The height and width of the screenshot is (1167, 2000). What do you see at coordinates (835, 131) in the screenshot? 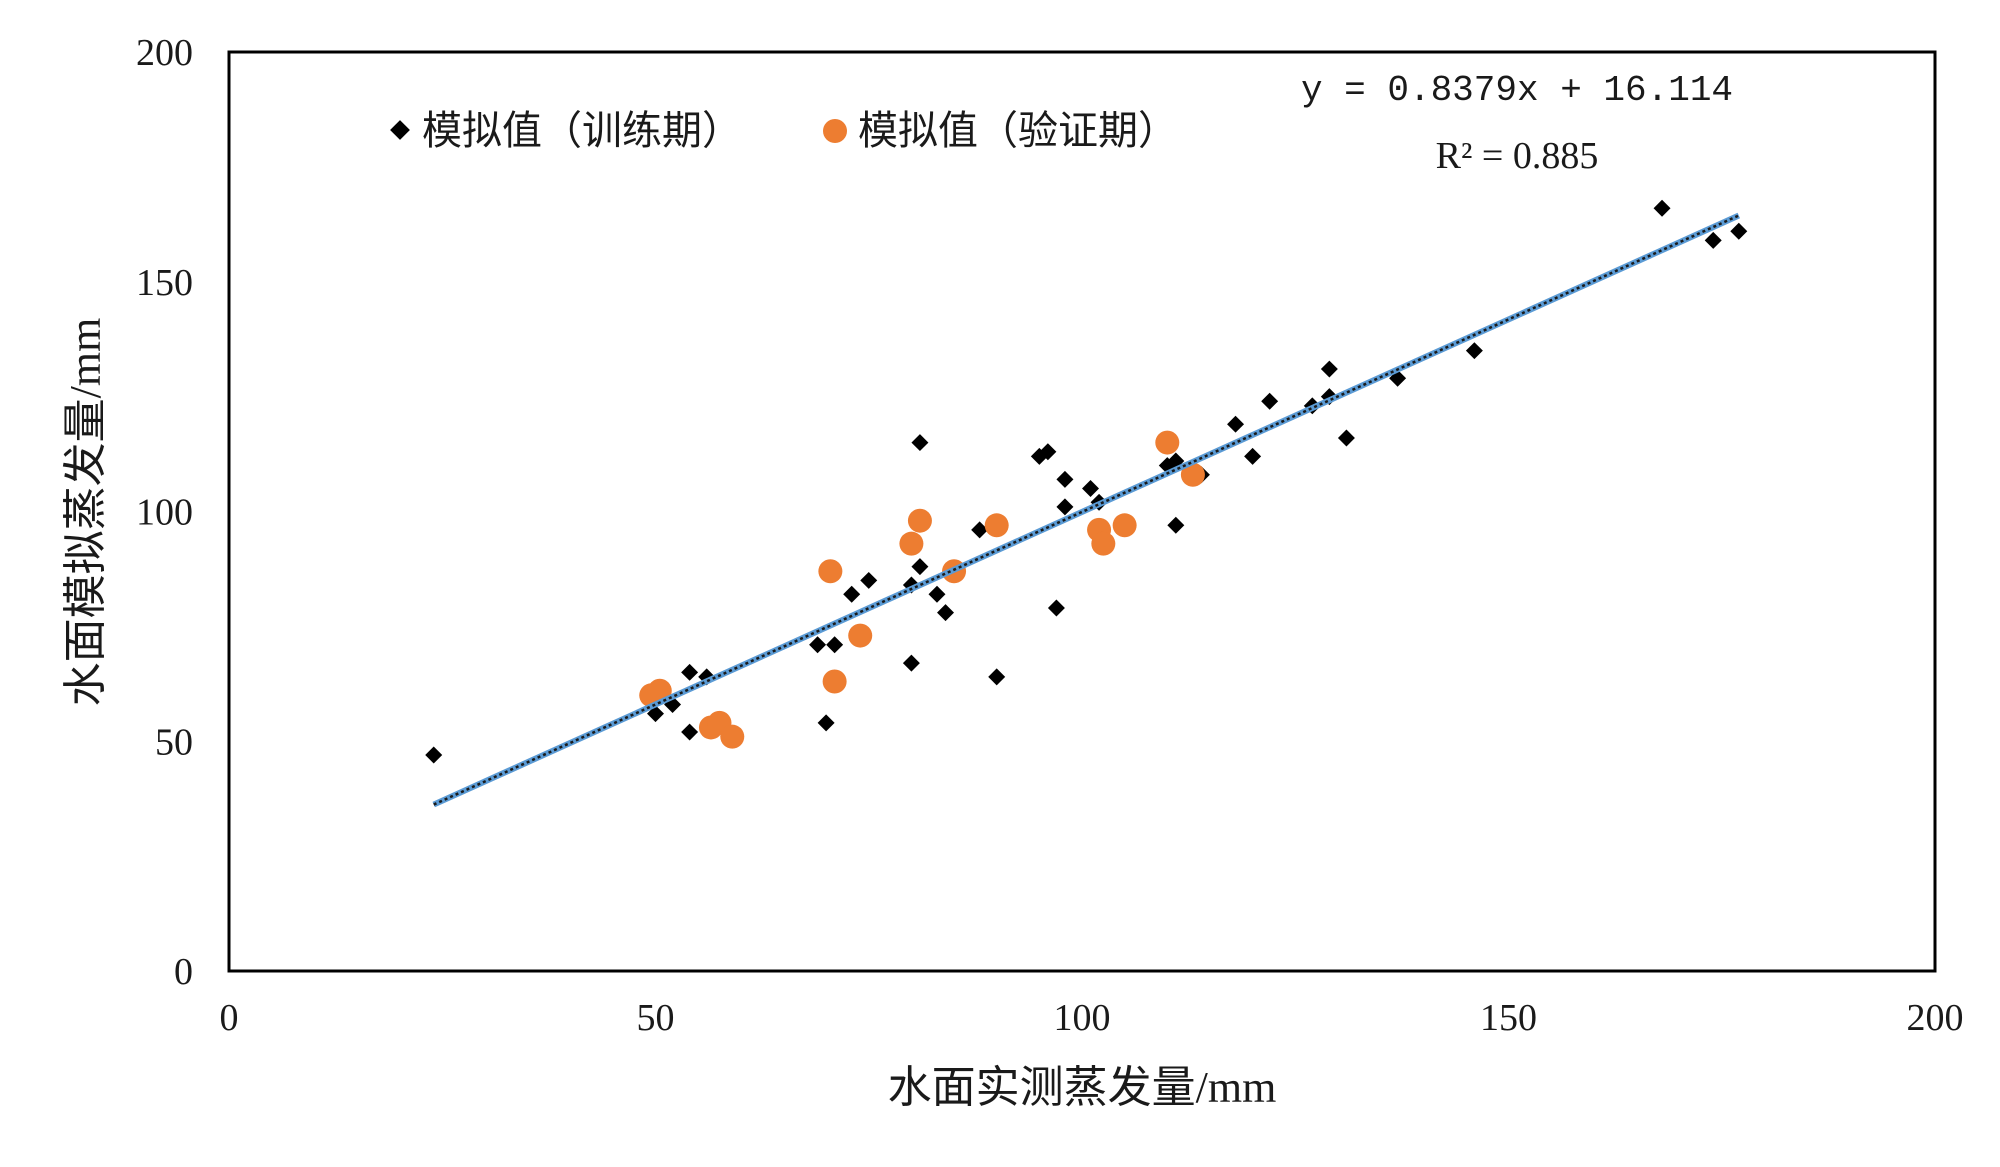
I see `legend-marker-validation` at bounding box center [835, 131].